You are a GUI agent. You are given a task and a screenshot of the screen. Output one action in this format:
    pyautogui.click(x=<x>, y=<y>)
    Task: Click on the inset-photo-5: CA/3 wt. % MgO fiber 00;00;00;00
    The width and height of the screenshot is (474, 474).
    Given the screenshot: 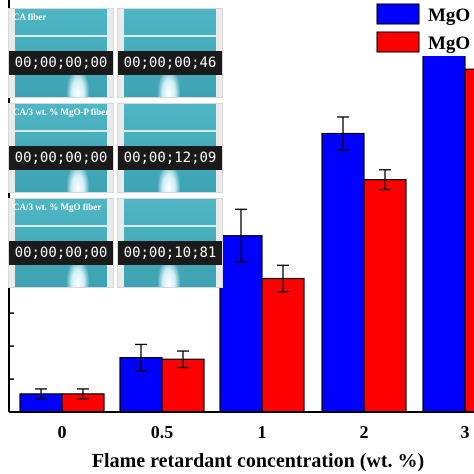 What is the action you would take?
    pyautogui.click(x=61, y=243)
    